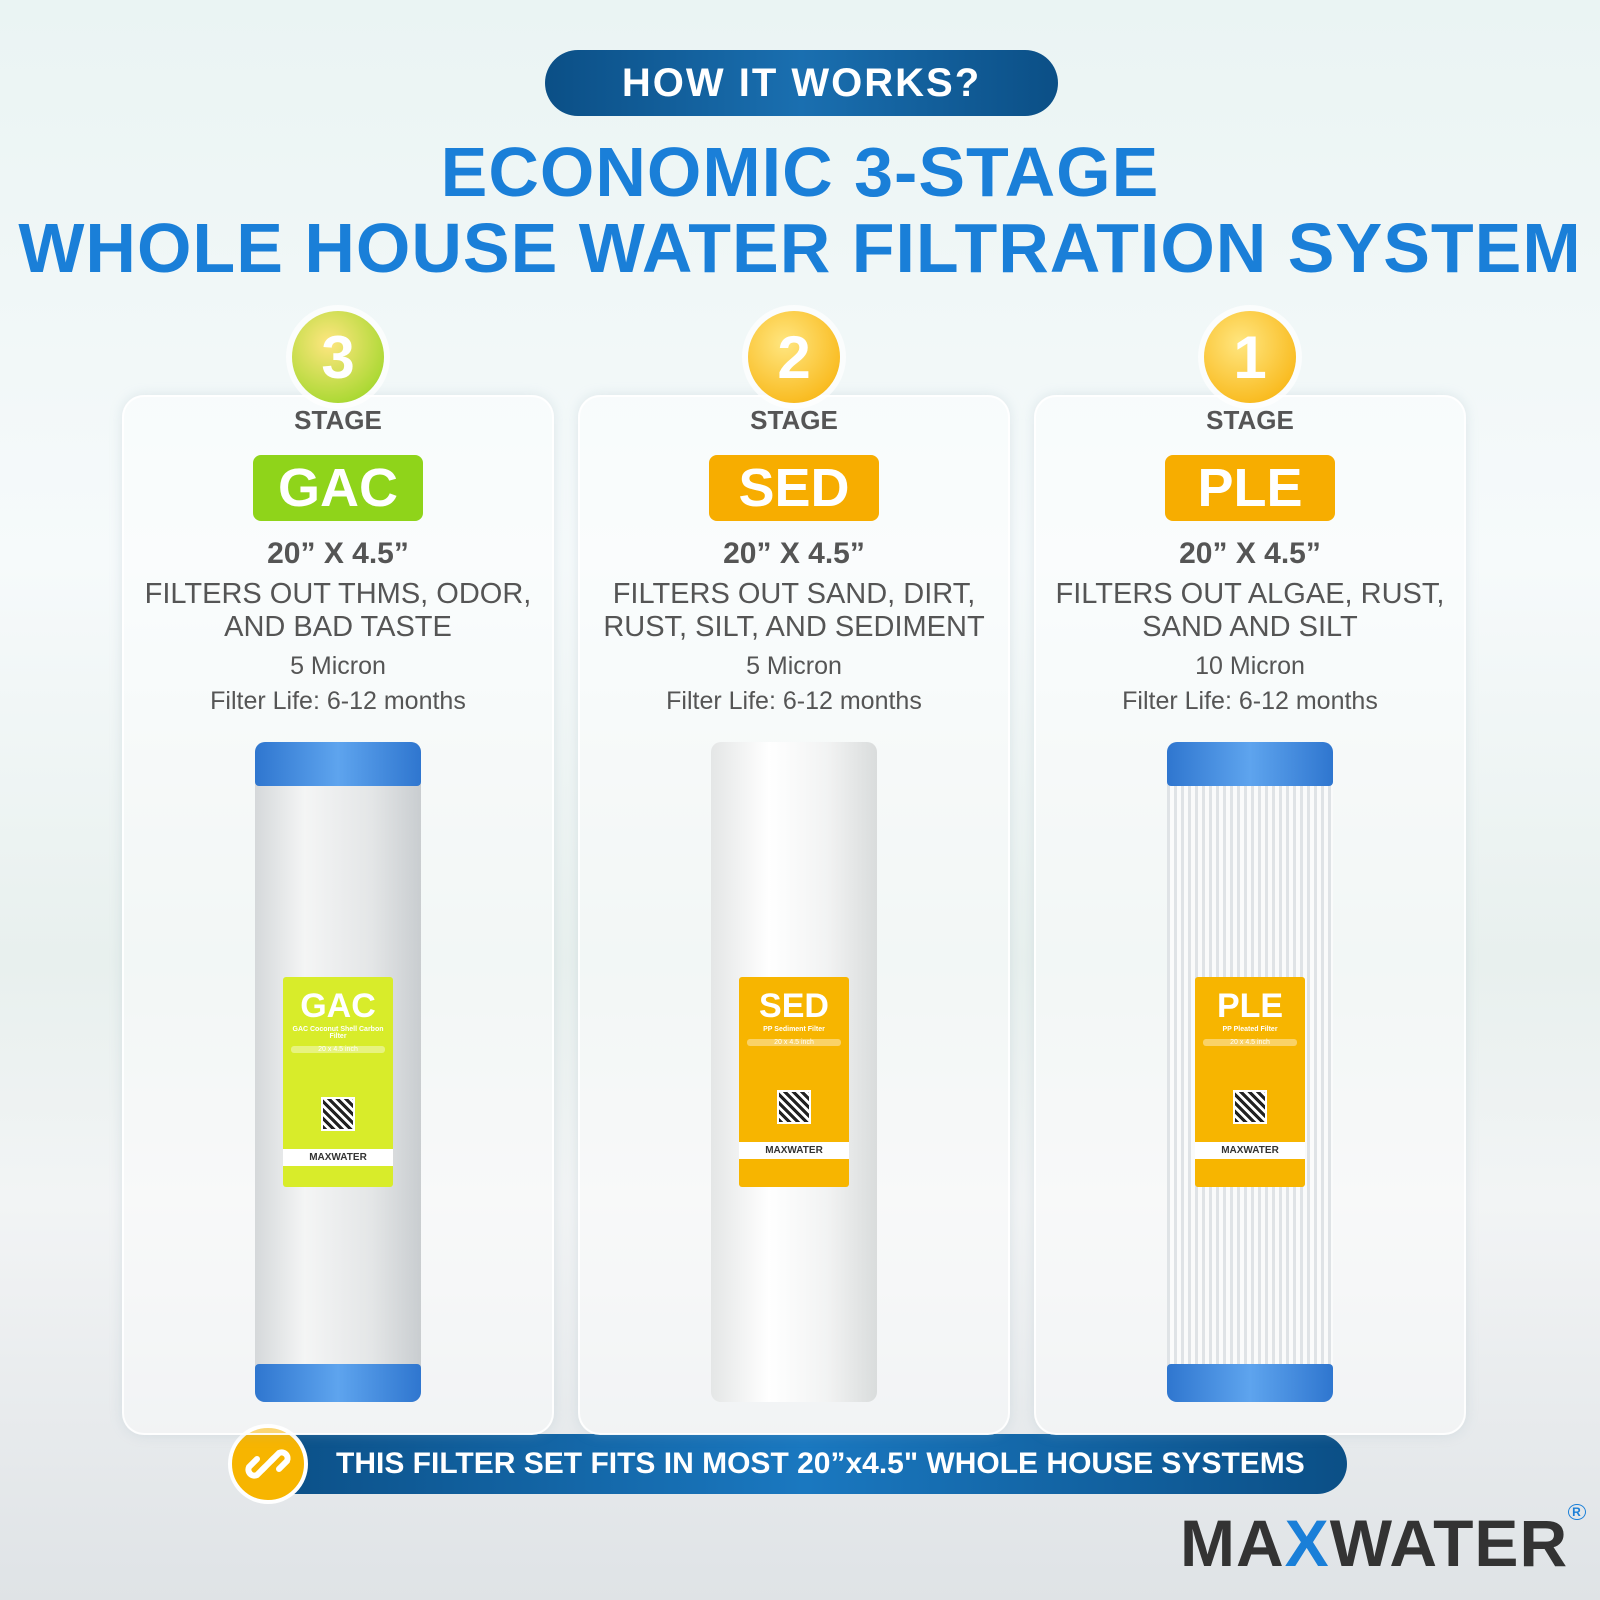  Describe the element at coordinates (1250, 666) in the screenshot. I see `micron: 10 Micron` at that location.